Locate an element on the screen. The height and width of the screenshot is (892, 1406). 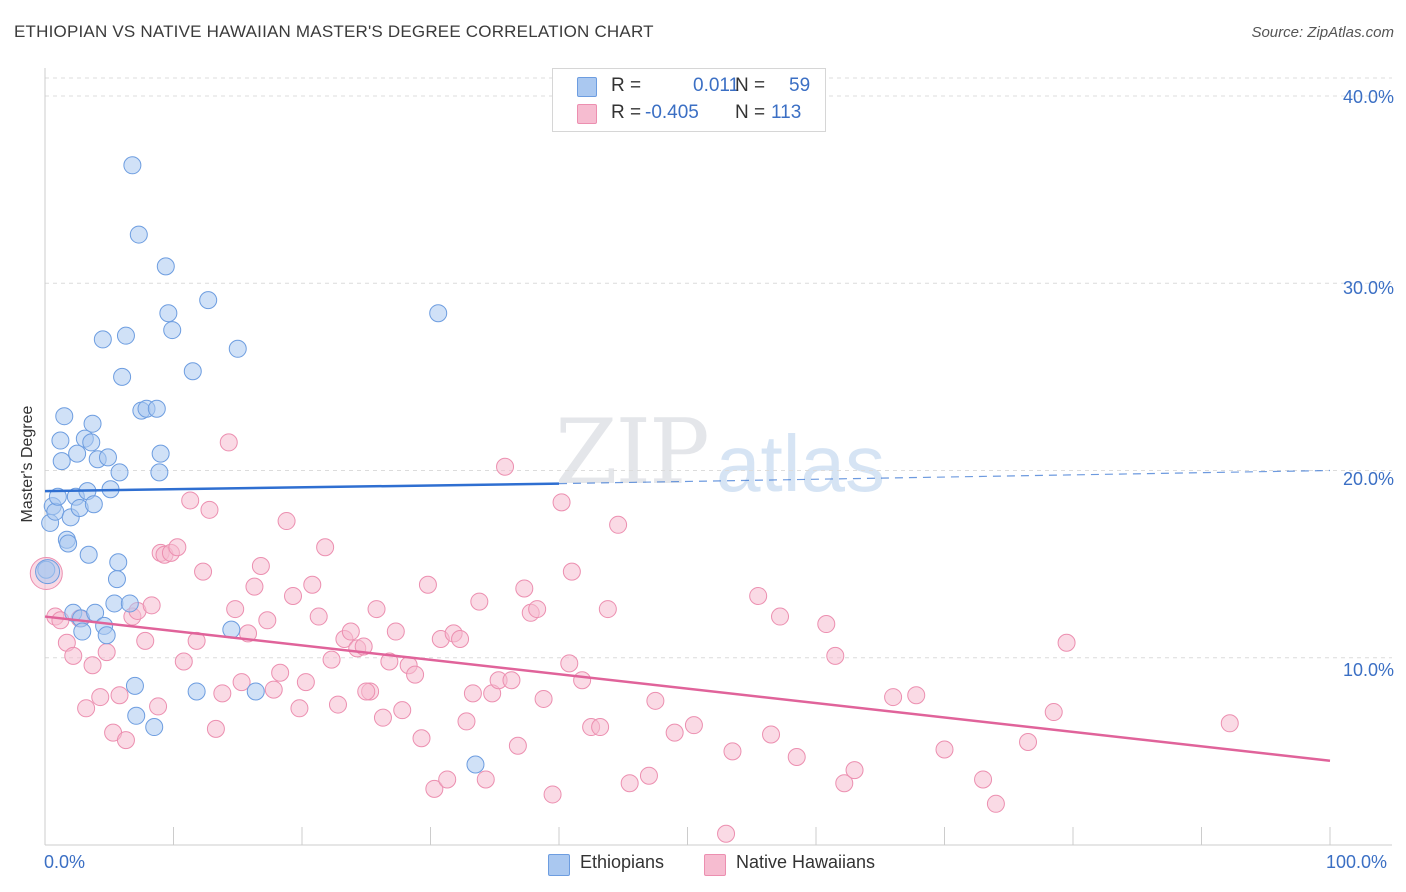
y-tick-label: 10.0% is located at coordinates (1368, 670).